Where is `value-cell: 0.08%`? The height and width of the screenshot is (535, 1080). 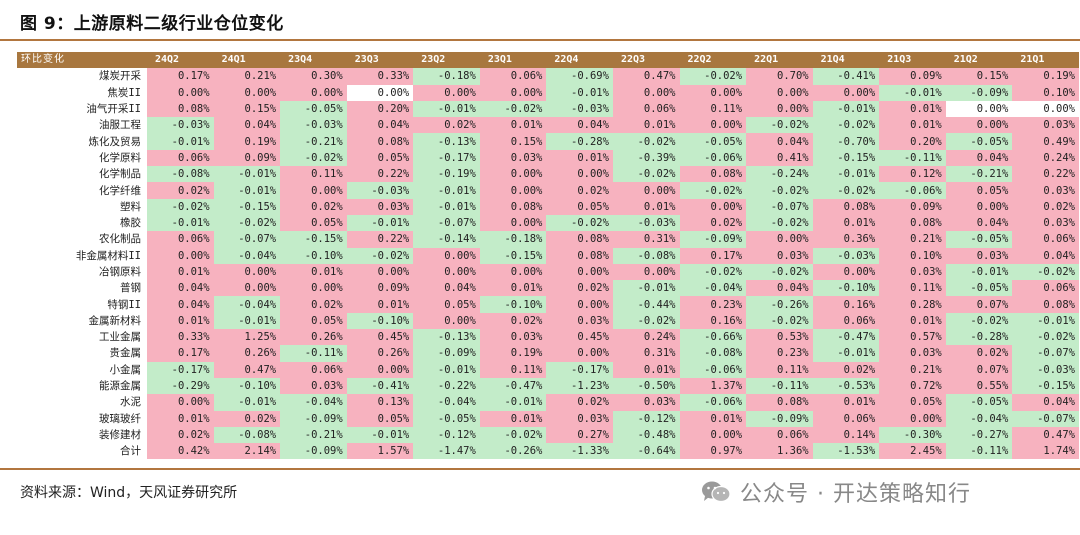
value-cell: 0.08% is located at coordinates (579, 255).